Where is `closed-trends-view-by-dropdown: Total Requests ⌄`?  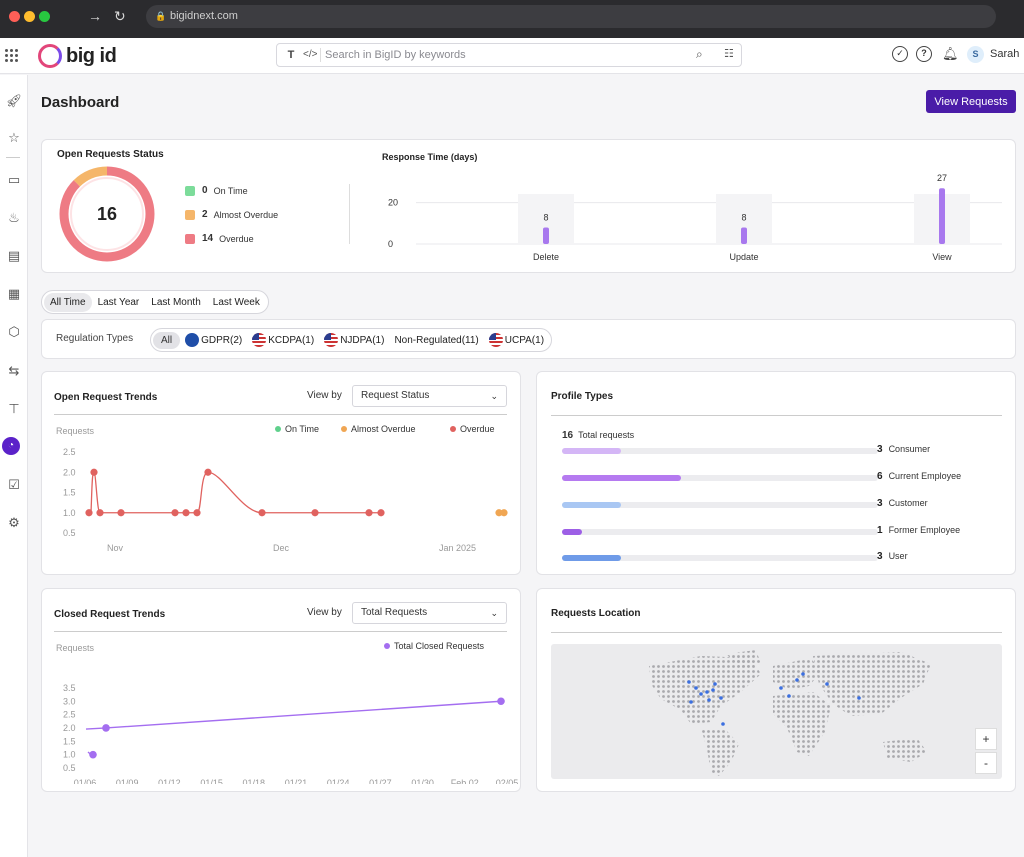 closed-trends-view-by-dropdown: Total Requests ⌄ is located at coordinates (429, 613).